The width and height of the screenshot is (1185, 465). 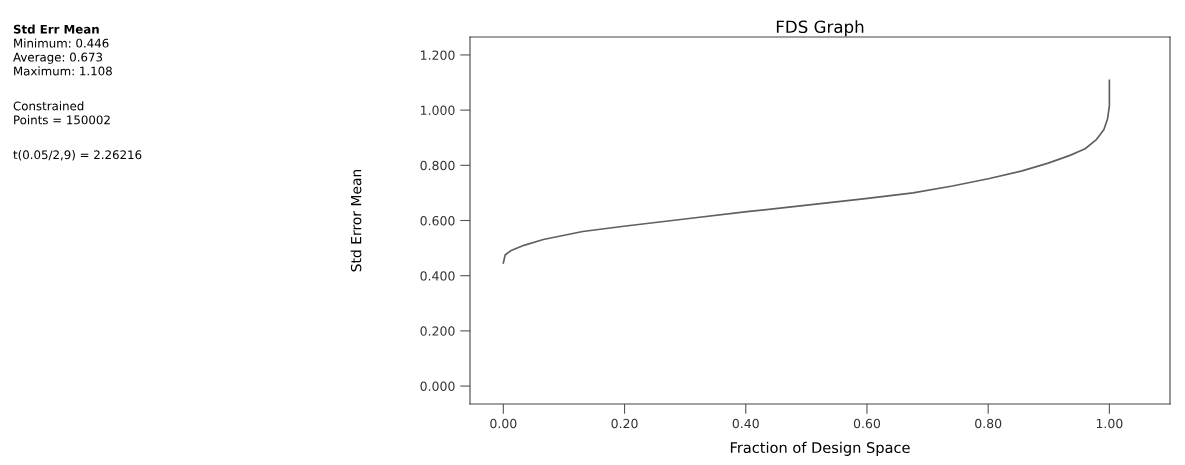 What do you see at coordinates (437, 386) in the screenshot?
I see `y-tick-label: 0.000` at bounding box center [437, 386].